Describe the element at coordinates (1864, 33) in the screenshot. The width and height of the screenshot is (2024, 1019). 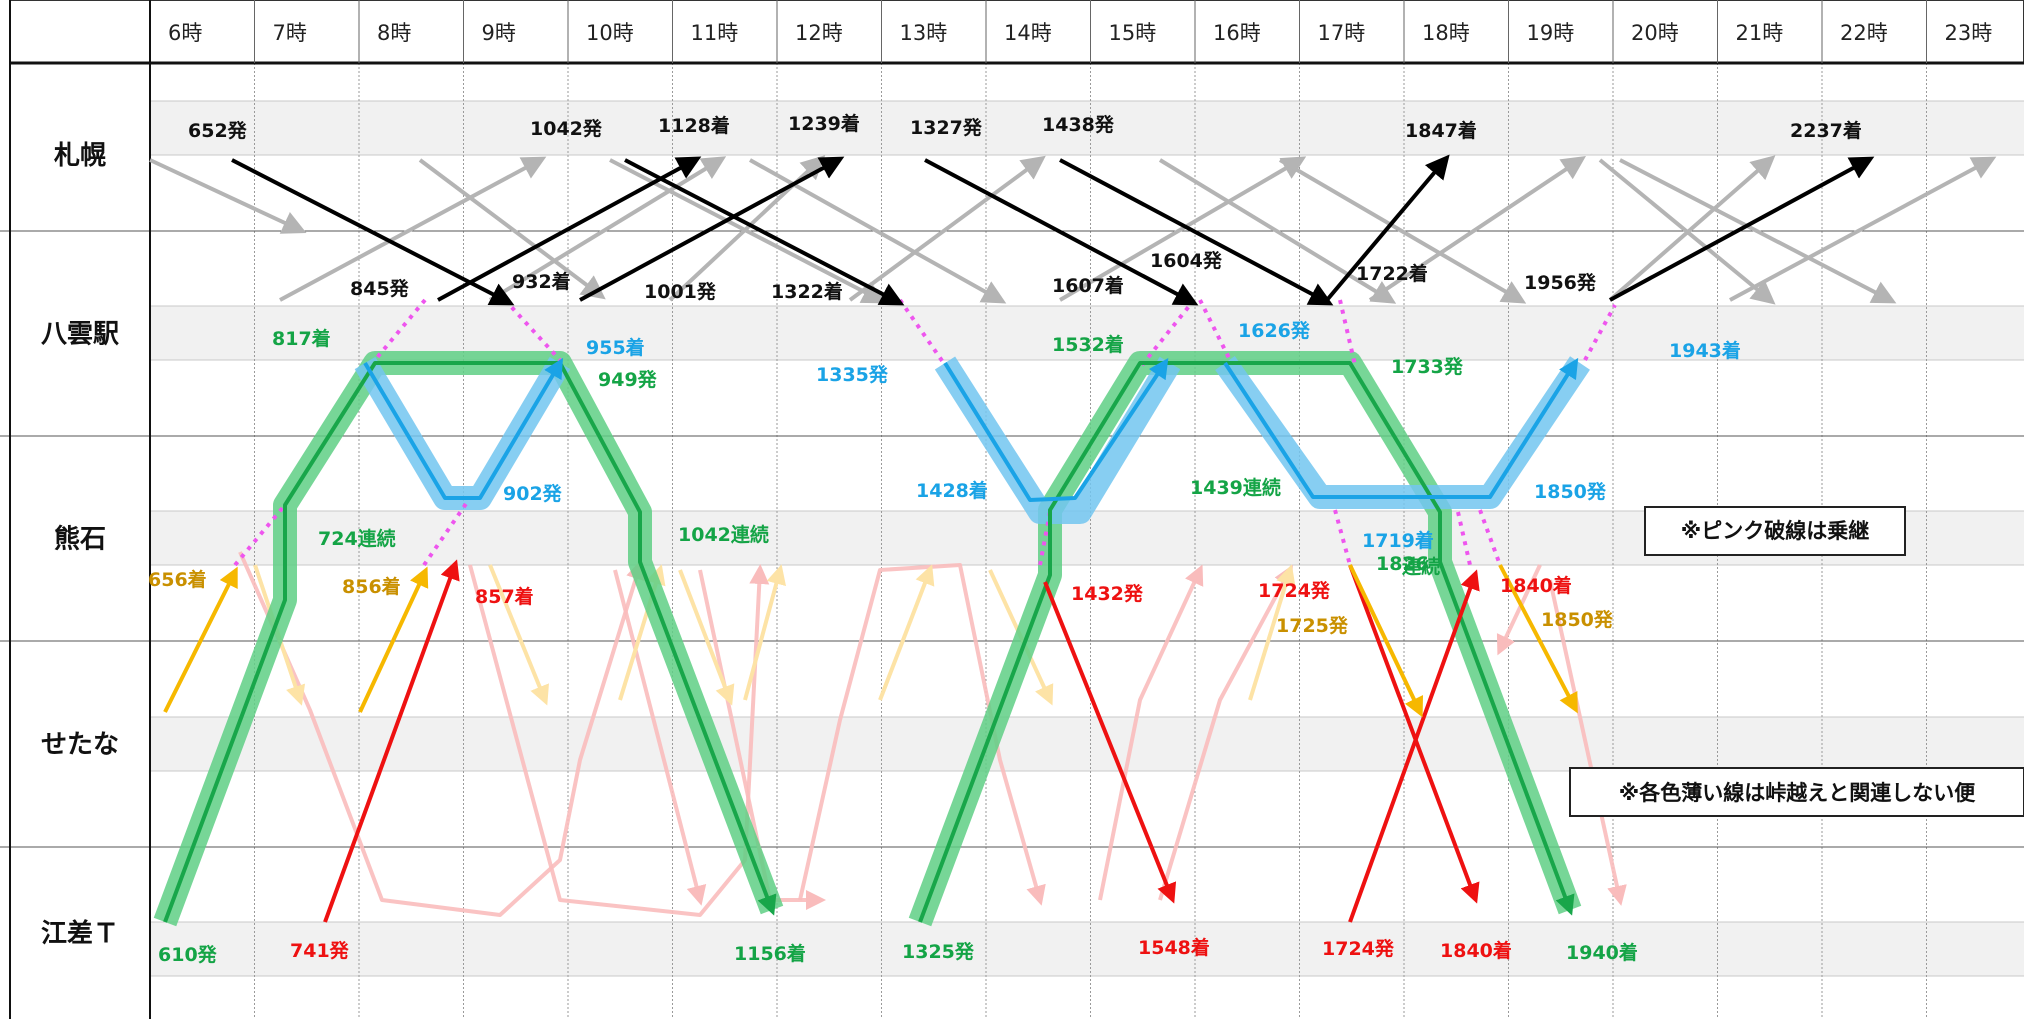
I see `hour-label: 22時` at that location.